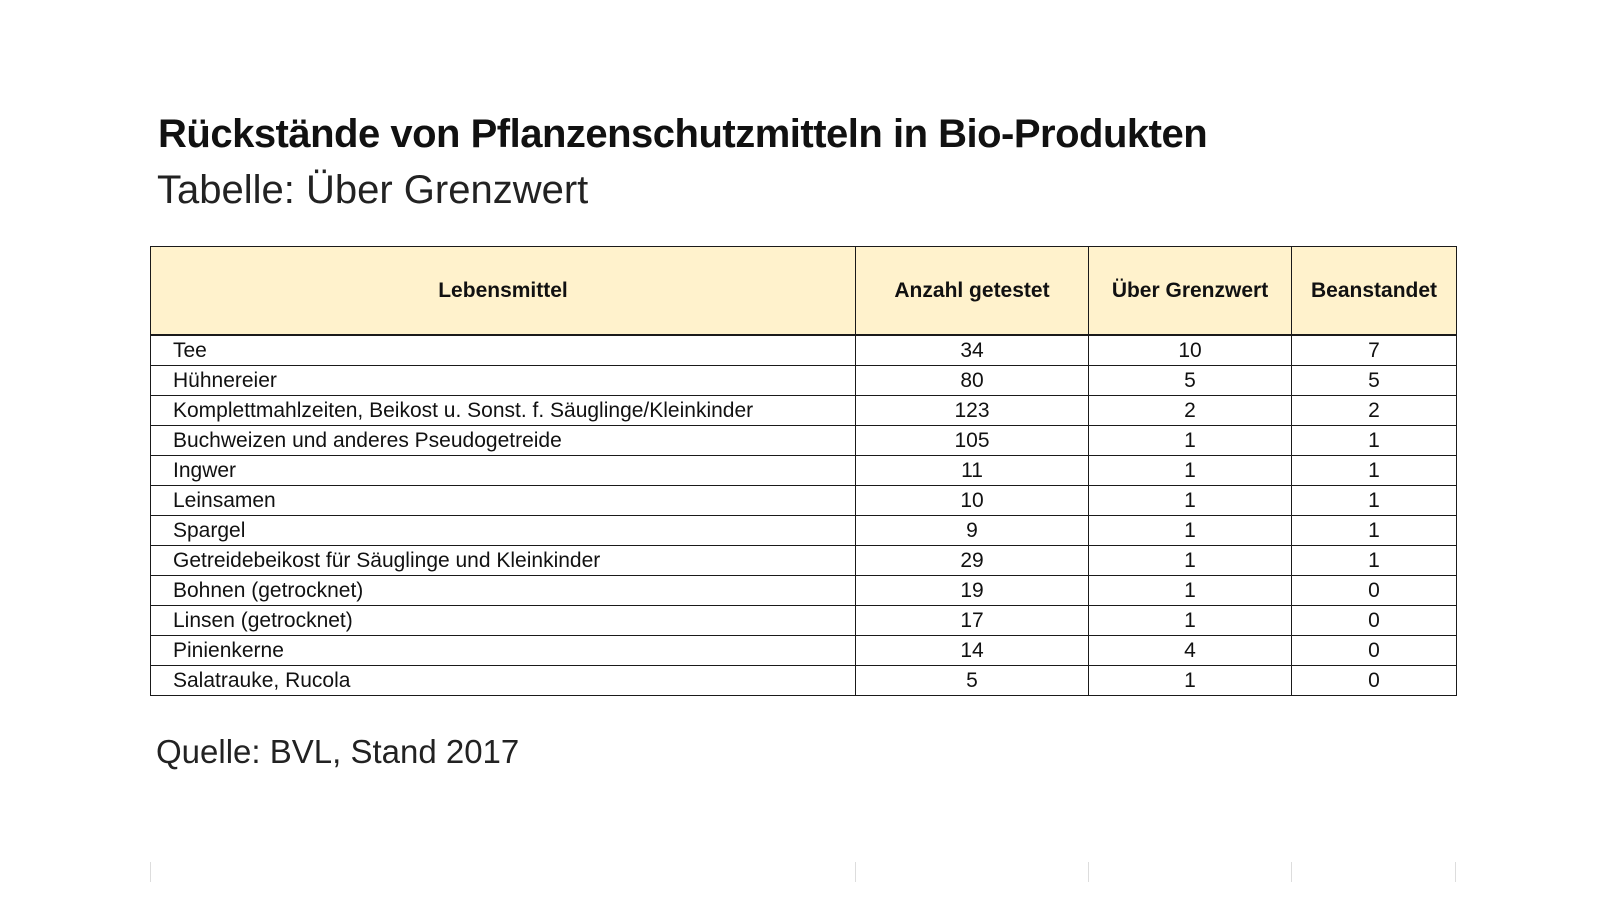 The height and width of the screenshot is (900, 1600). Describe the element at coordinates (1190, 650) in the screenshot. I see `cell-ueber-grenzwert: 4` at that location.